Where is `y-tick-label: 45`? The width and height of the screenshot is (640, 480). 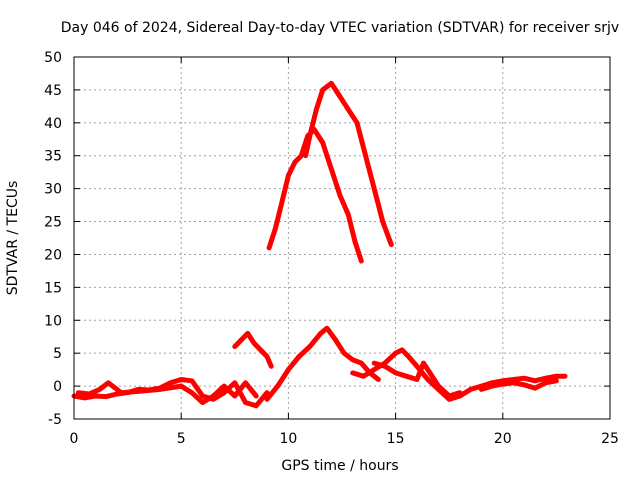 y-tick-label: 45 is located at coordinates (53, 91).